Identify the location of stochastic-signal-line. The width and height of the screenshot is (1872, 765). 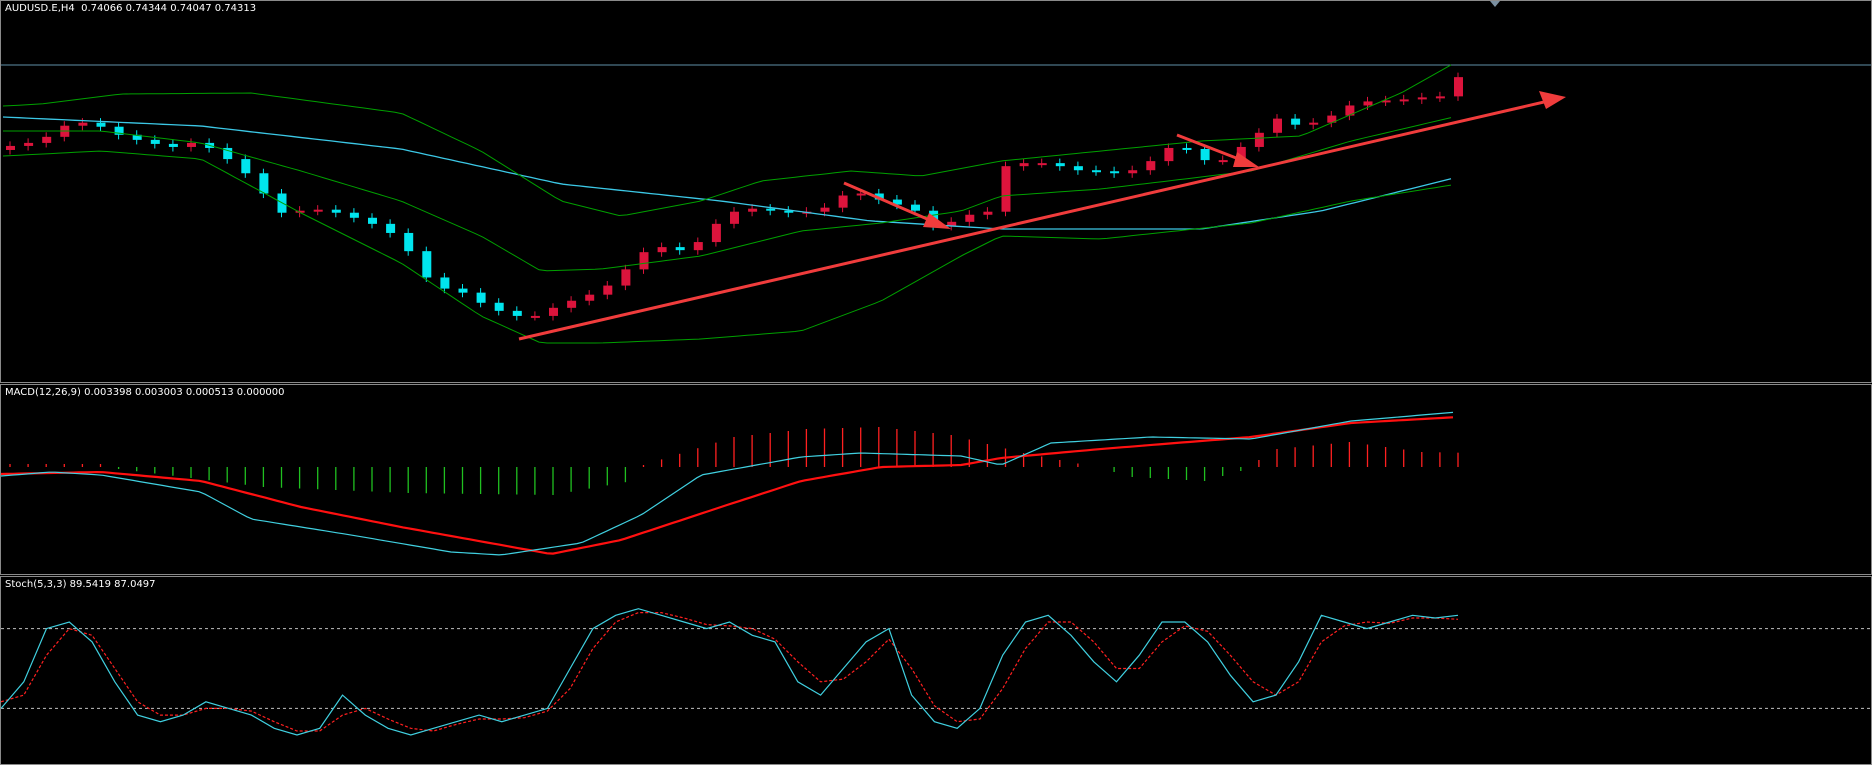
(730, 671).